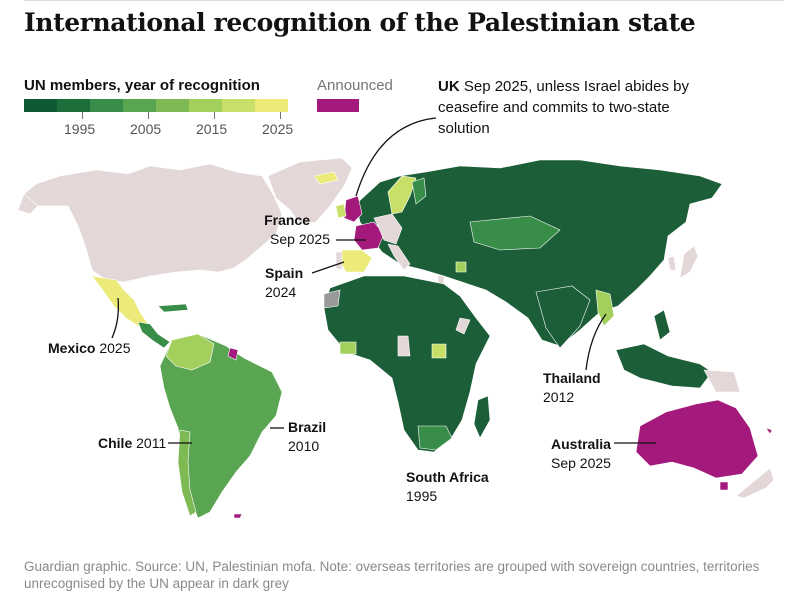 The width and height of the screenshot is (793, 600). I want to click on legend-ticks, so click(164, 116).